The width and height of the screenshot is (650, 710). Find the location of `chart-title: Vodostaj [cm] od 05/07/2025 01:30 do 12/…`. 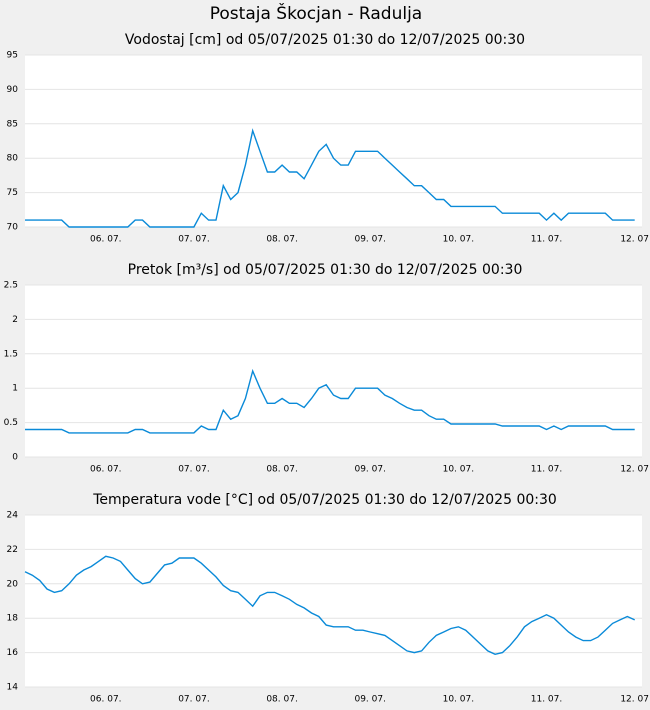

chart-title: Vodostaj [cm] od 05/07/2025 01:30 do 12/… is located at coordinates (325, 40).